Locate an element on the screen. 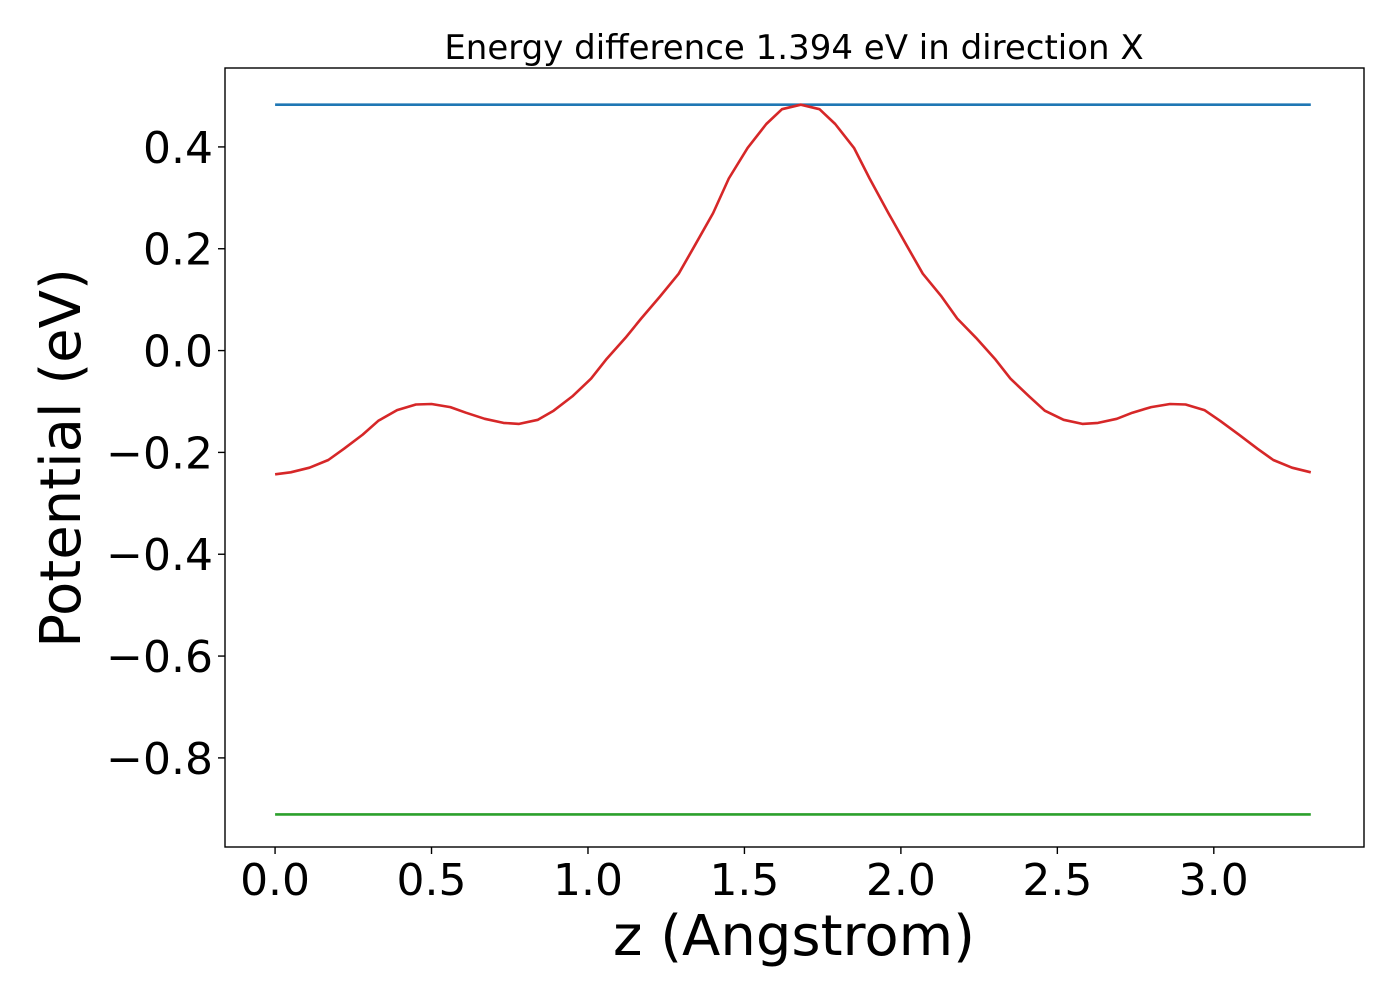  x-axis: 0.0 0.5 1.0 1.5 2.0 2.5 3.0 is located at coordinates (744, 876).